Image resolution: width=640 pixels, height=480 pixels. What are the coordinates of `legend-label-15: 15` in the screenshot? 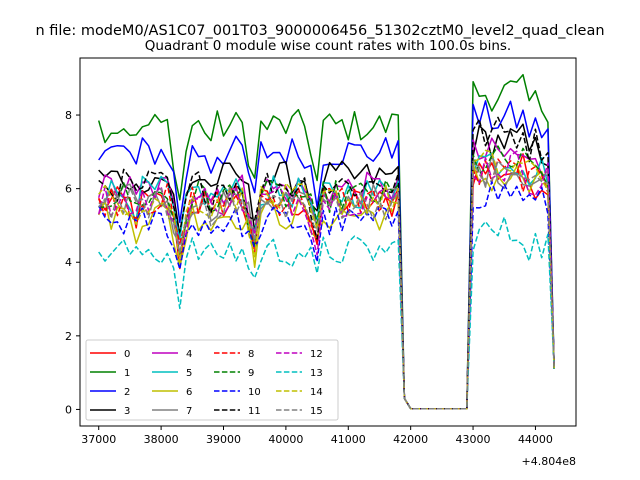 It's located at (316, 411).